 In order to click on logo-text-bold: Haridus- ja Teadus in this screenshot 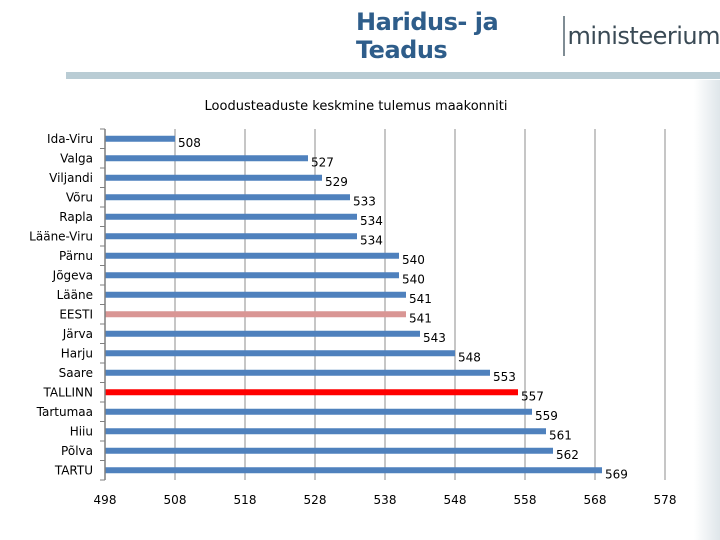, I will do `click(427, 36)`.